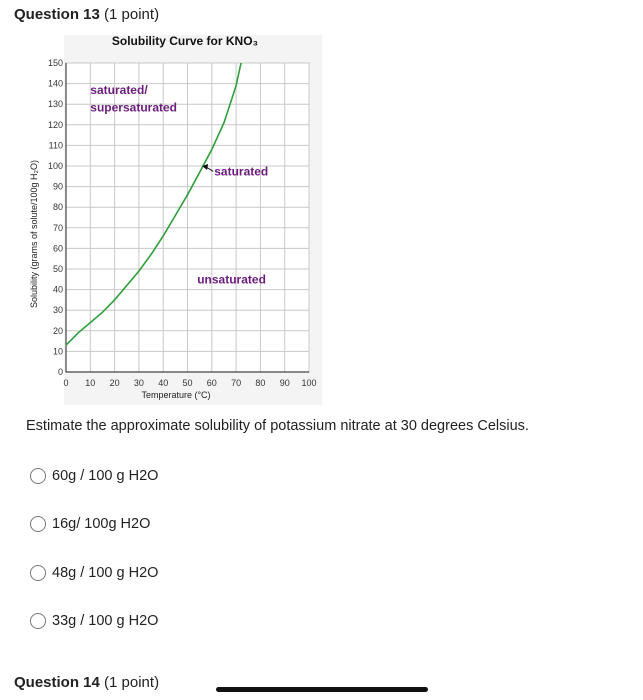 Image resolution: width=643 pixels, height=700 pixels. Describe the element at coordinates (60, 372) in the screenshot. I see `y-tick-label: 0` at that location.